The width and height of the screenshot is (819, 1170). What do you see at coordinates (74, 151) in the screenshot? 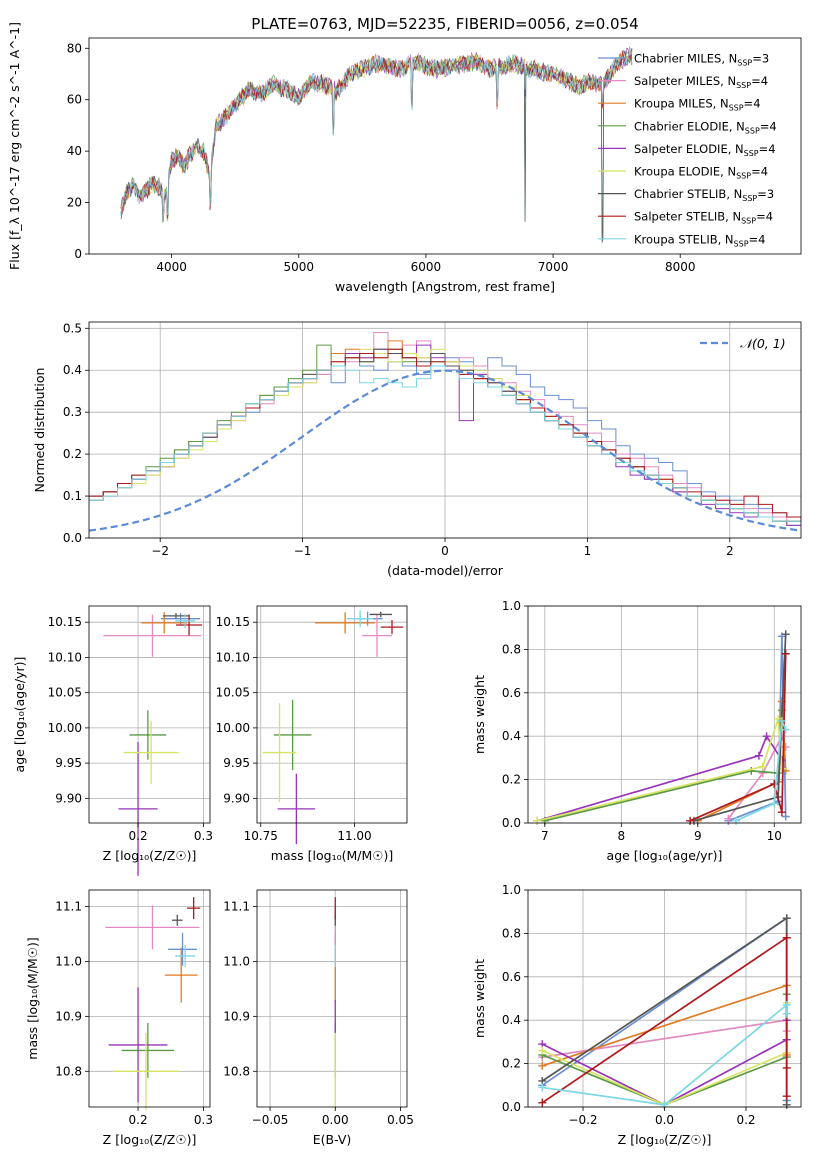
I see `y-tick-label: 40` at bounding box center [74, 151].